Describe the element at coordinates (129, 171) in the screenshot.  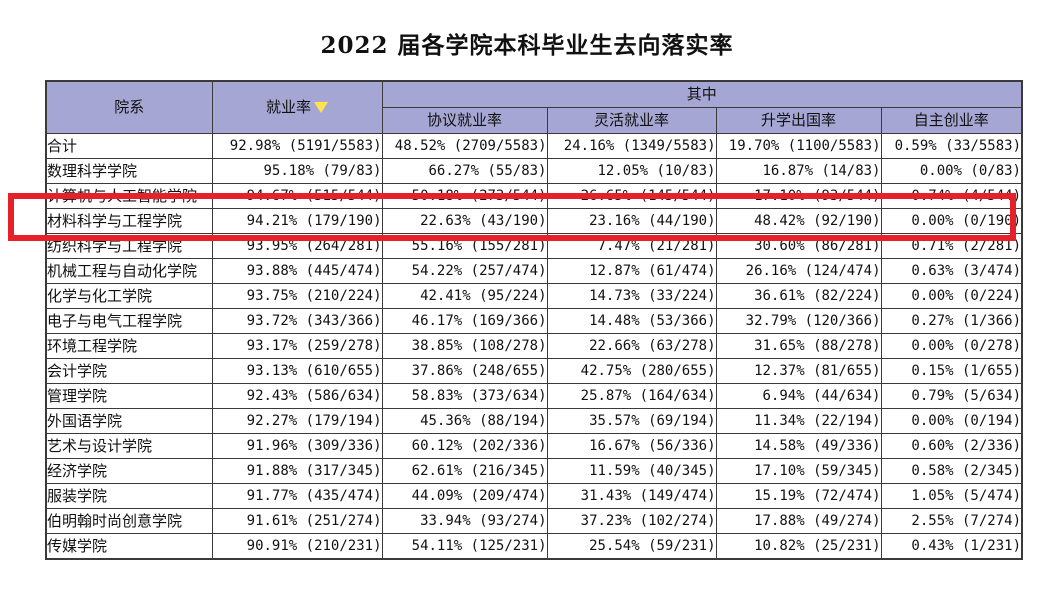
I see `college-name-cell: 数理科学学院` at that location.